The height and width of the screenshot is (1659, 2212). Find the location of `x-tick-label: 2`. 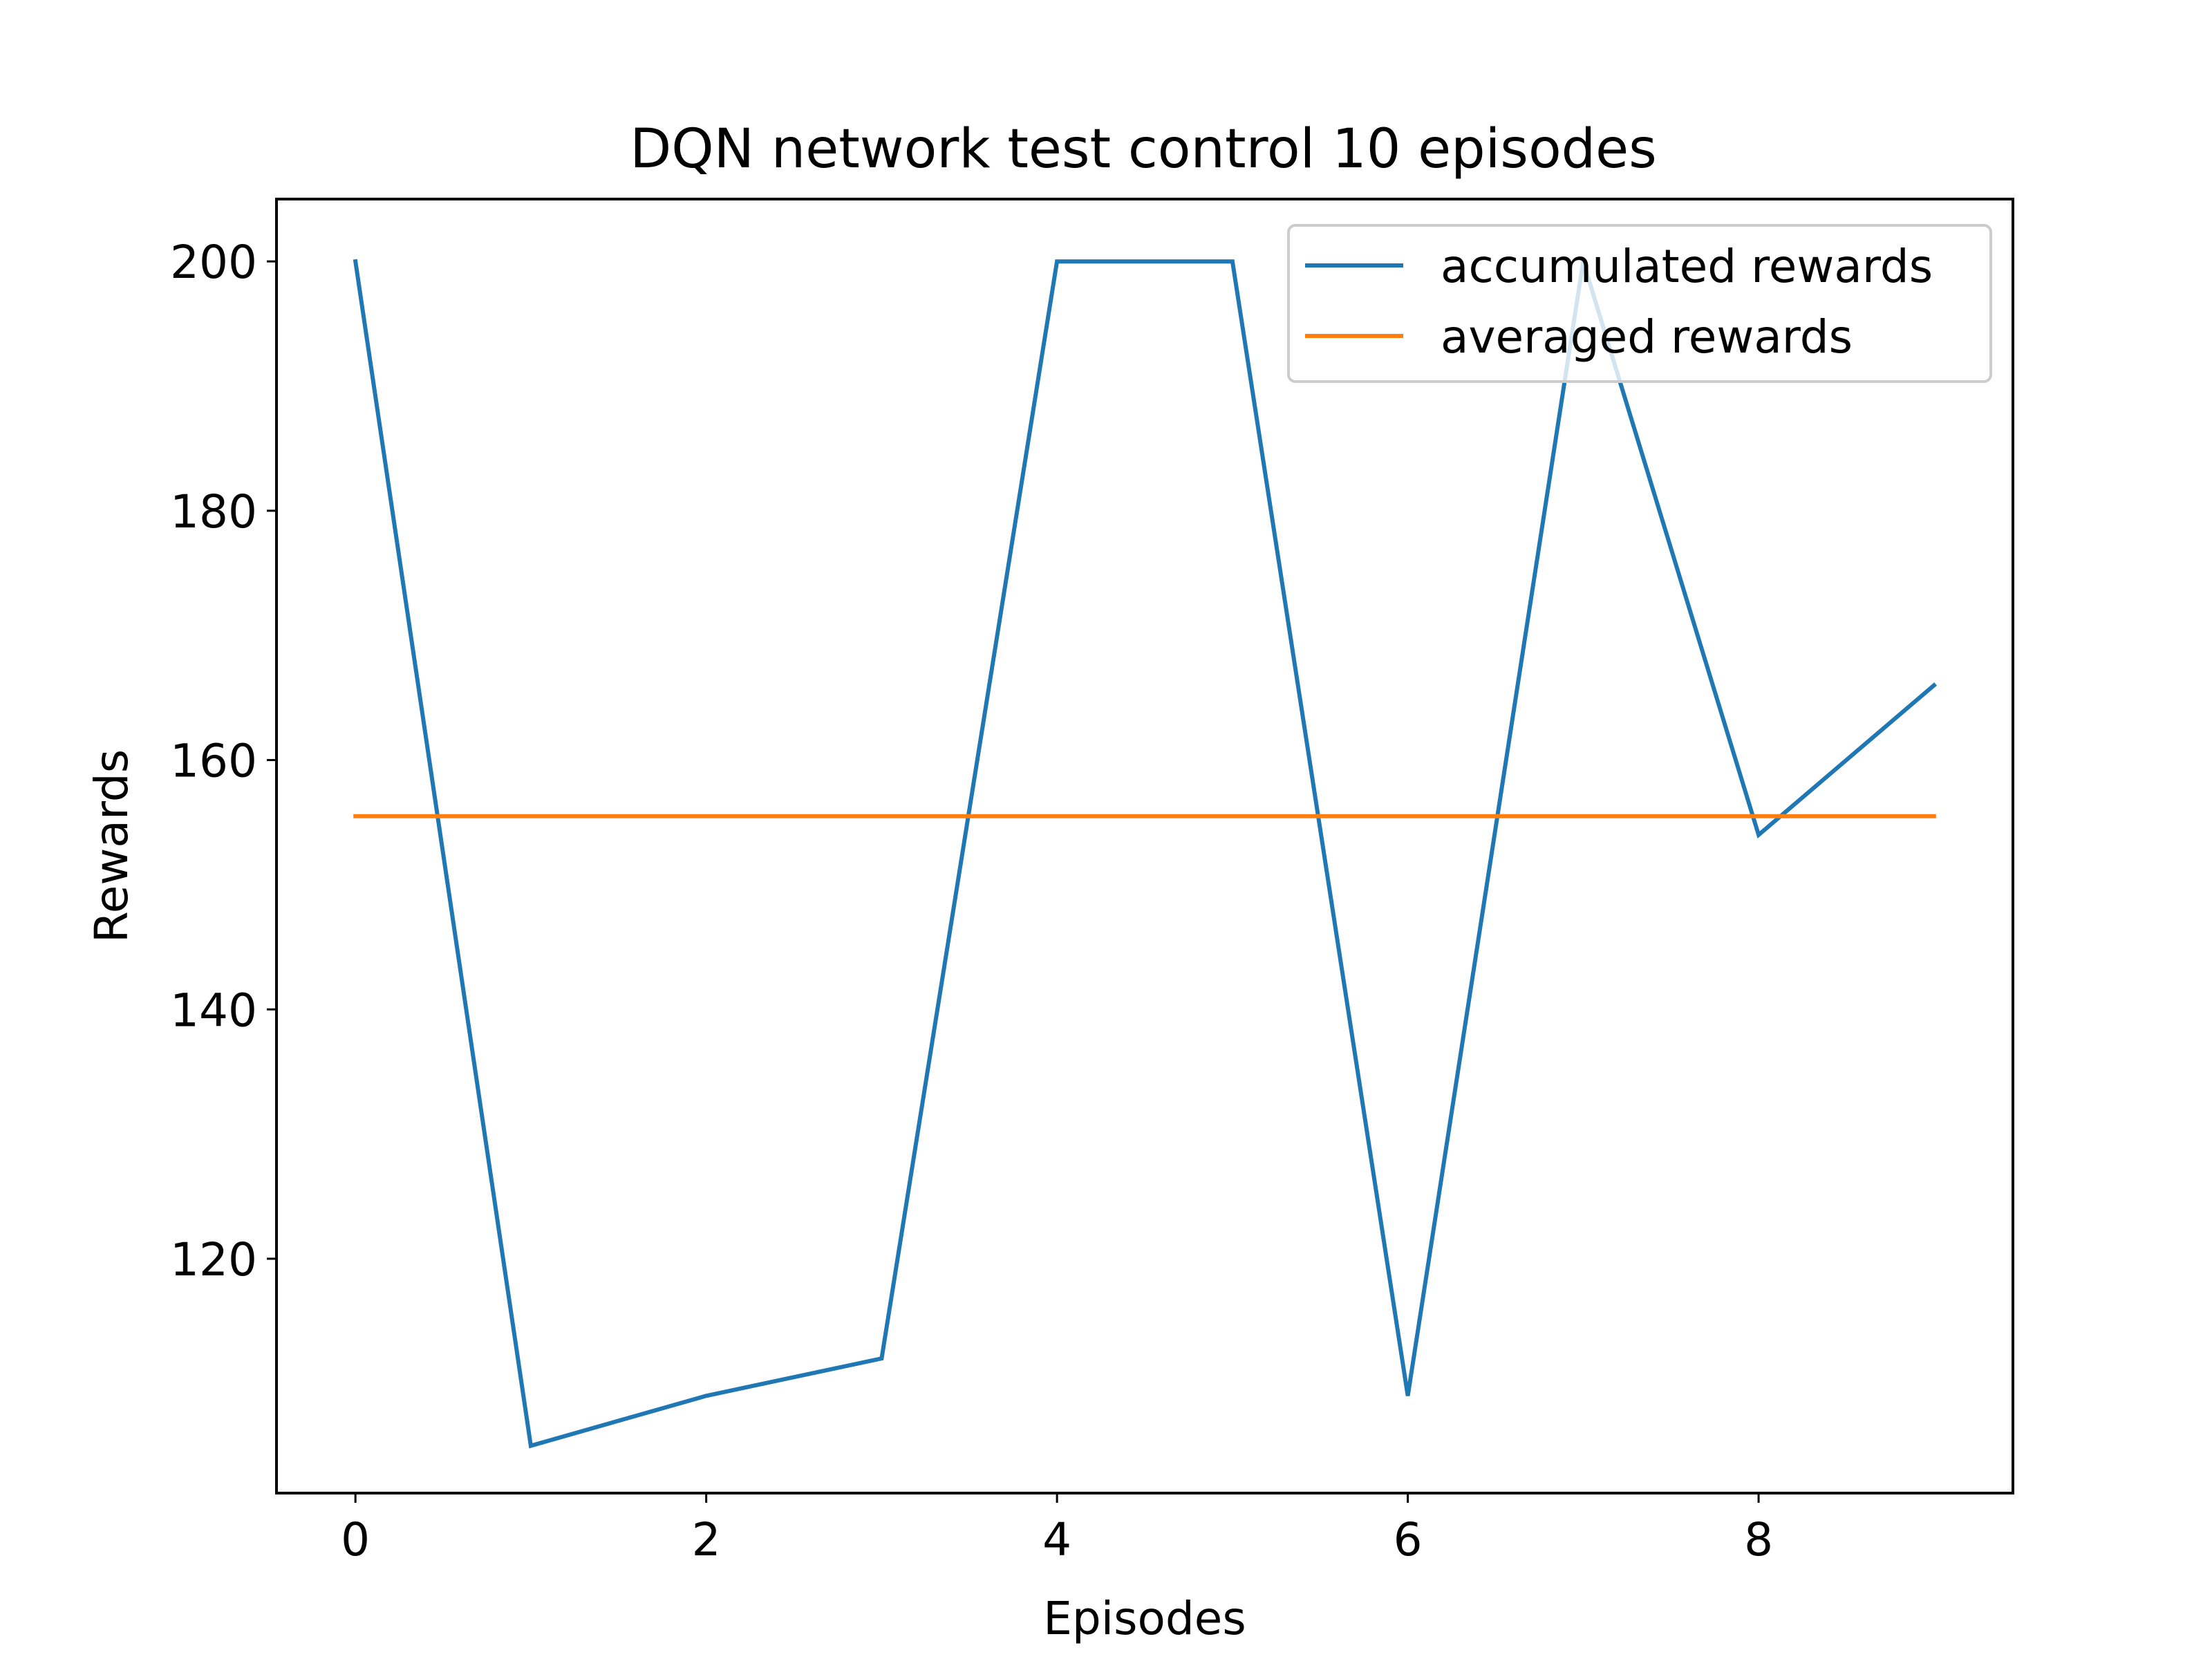

x-tick-label: 2 is located at coordinates (706, 1540).